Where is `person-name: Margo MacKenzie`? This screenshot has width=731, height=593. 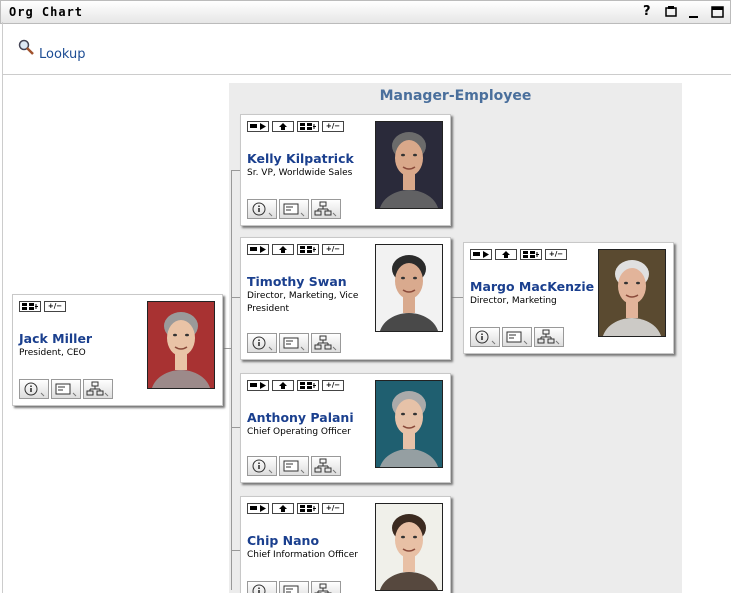 person-name: Margo MacKenzie is located at coordinates (532, 286).